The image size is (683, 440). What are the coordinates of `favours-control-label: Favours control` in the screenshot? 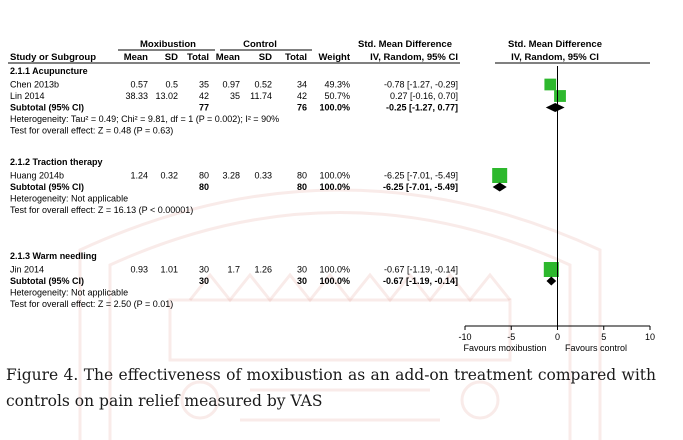 It's located at (596, 348).